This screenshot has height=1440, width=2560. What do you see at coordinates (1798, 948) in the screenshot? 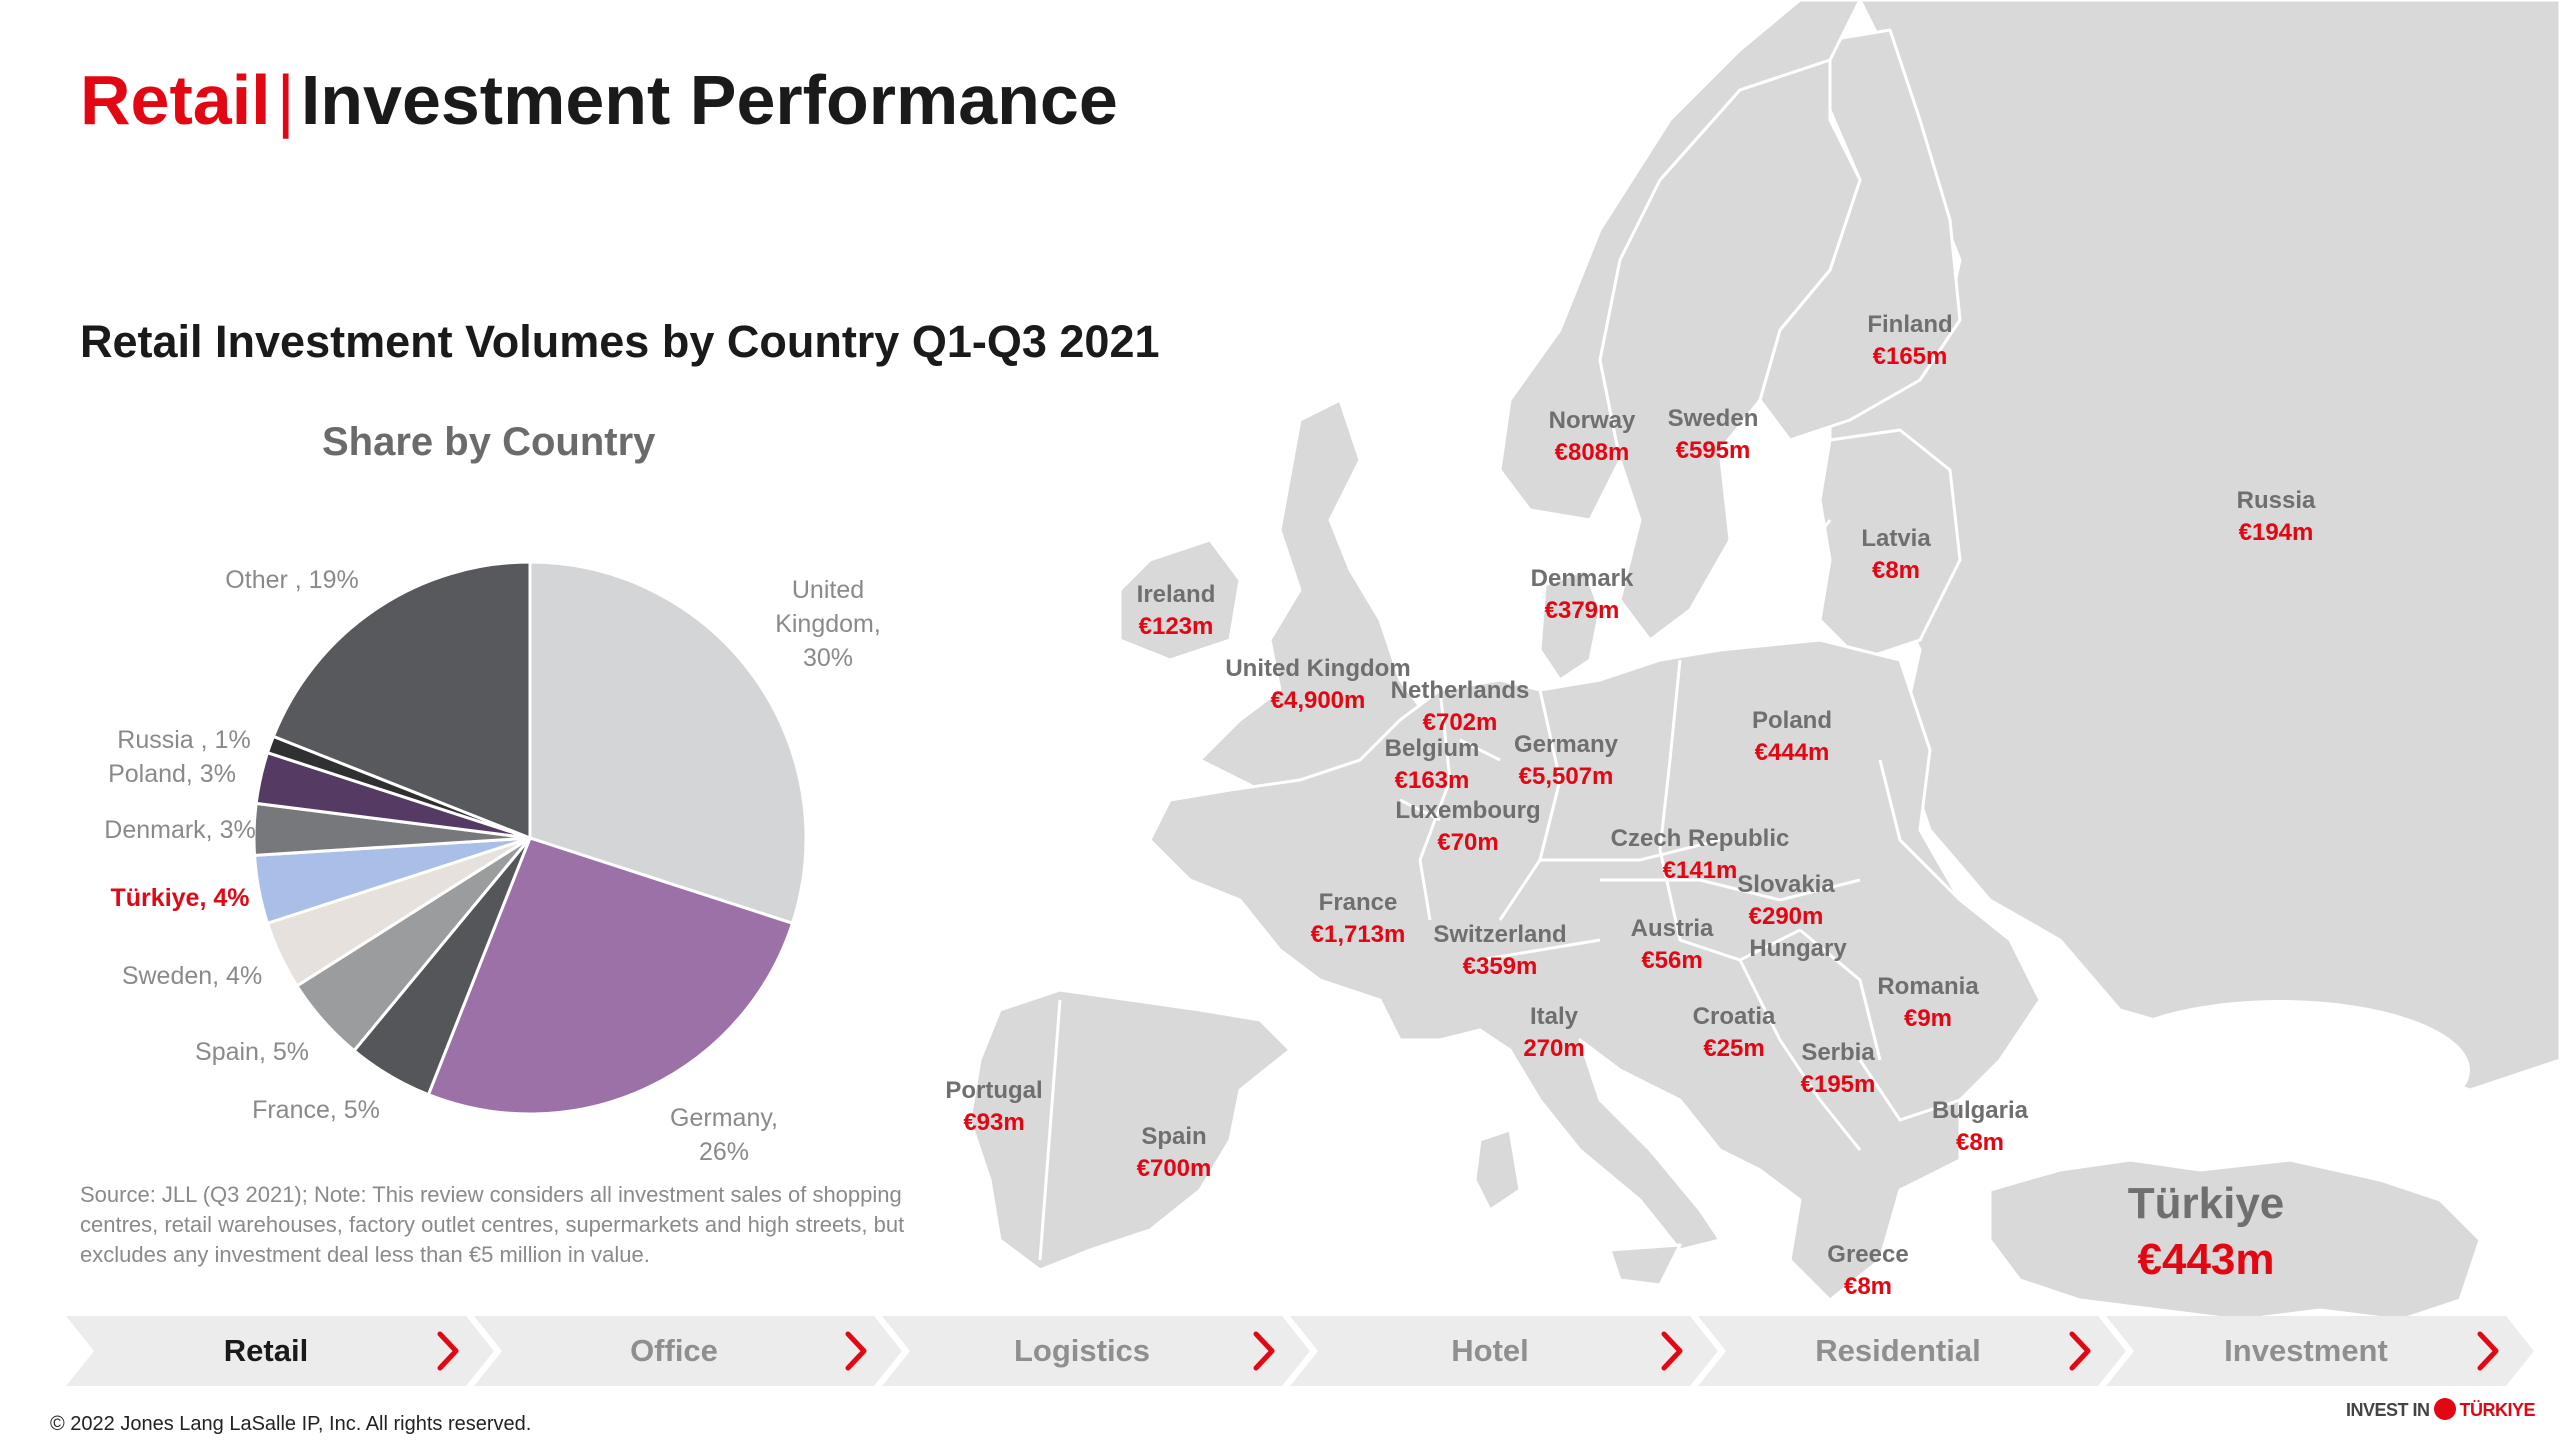
I see `label-hungary-name: Hungary` at bounding box center [1798, 948].